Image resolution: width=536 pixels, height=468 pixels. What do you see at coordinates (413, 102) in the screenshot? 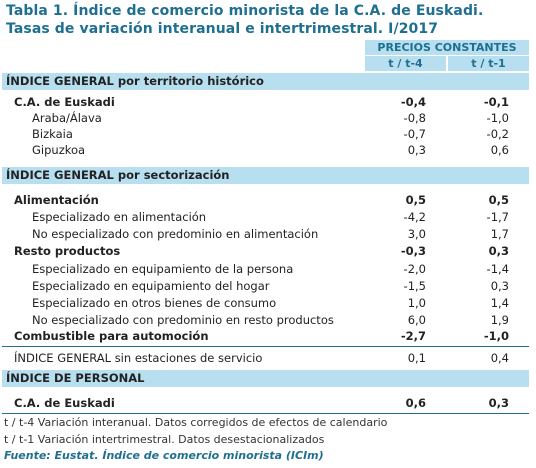
I see `value-interanual: -0,4` at bounding box center [413, 102].